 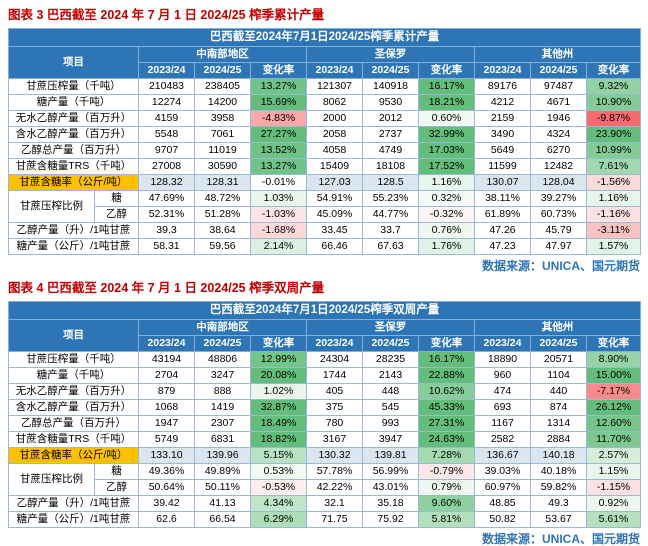 I want to click on value-cell: 15409, so click(x=334, y=166).